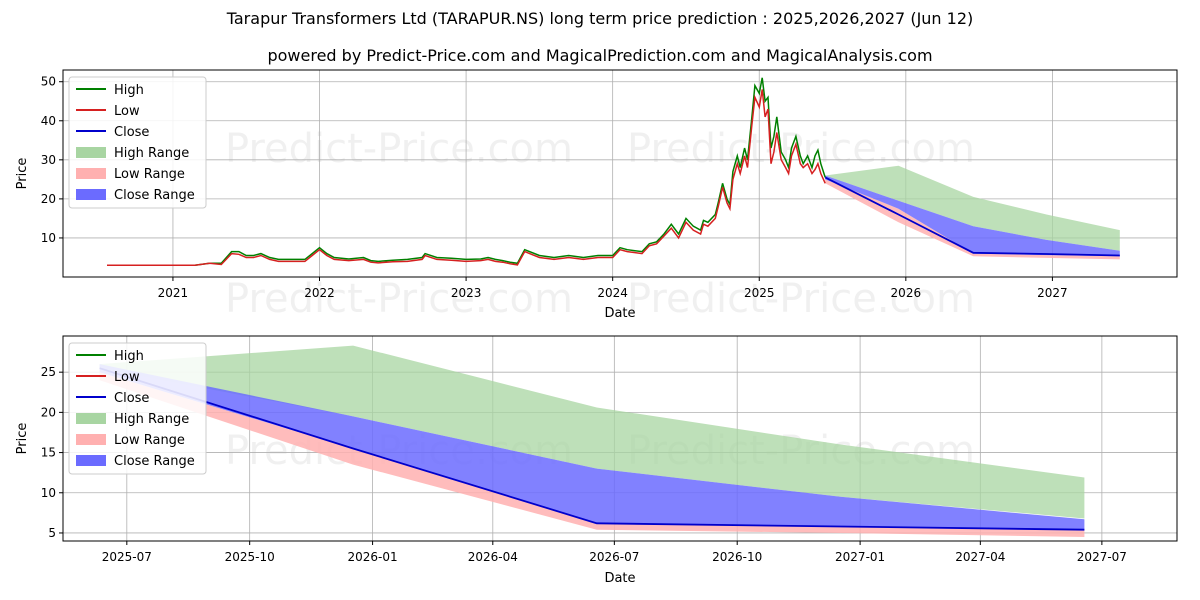 This screenshot has width=1200, height=600. Describe the element at coordinates (906, 293) in the screenshot. I see `x-tick-label: 2026` at that location.